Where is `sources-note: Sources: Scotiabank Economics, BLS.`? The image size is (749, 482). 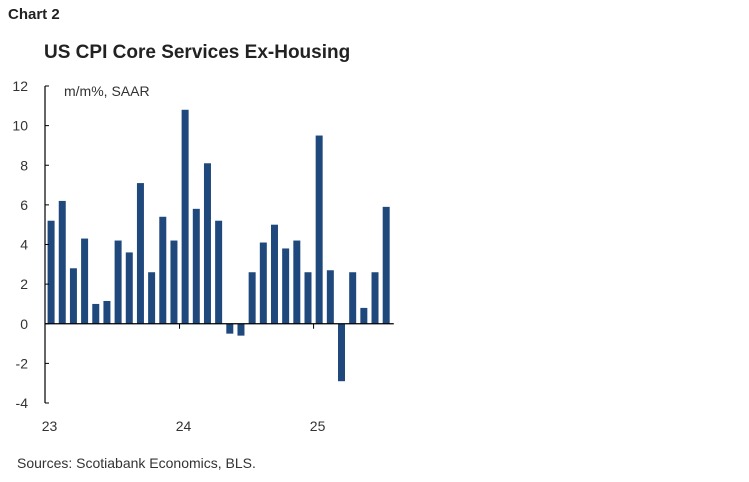 sources-note: Sources: Scotiabank Economics, BLS. is located at coordinates (136, 463).